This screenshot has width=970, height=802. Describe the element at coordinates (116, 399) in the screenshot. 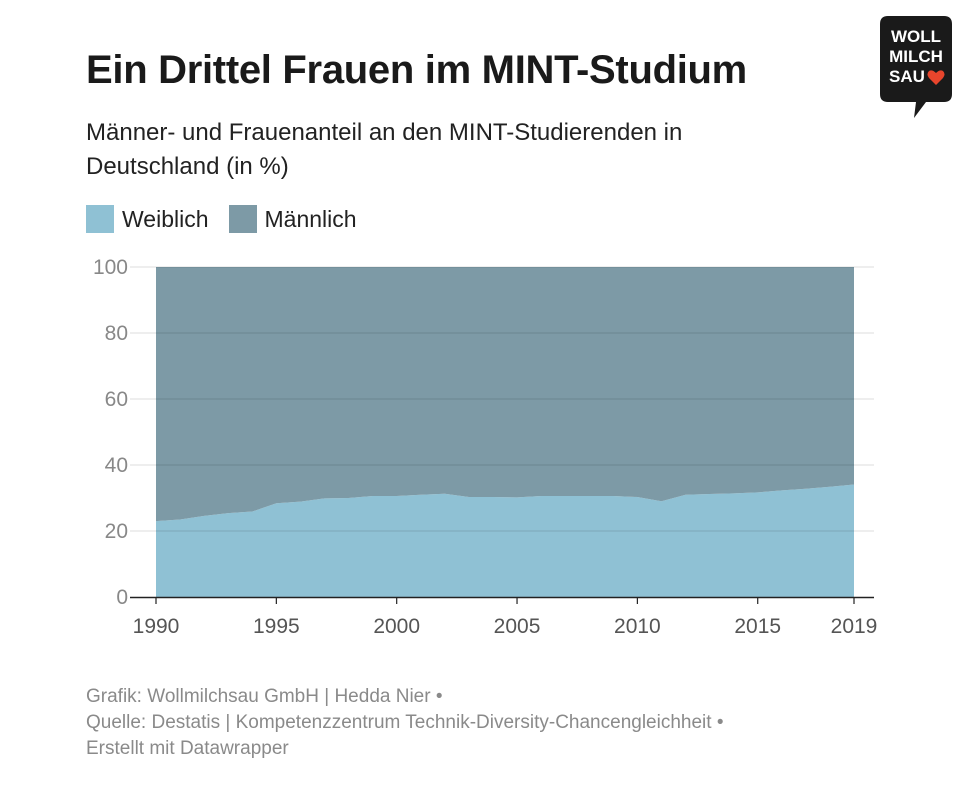

I see `y-tick-label: 60` at that location.